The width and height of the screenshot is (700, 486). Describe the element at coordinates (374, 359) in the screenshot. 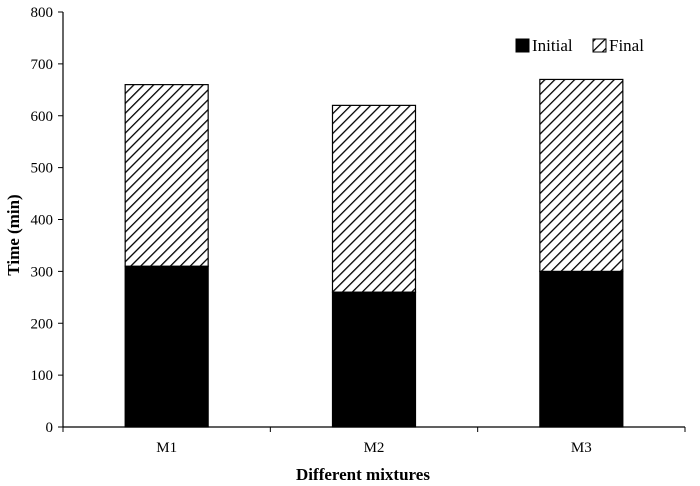

I see `bar-m2-initial` at that location.